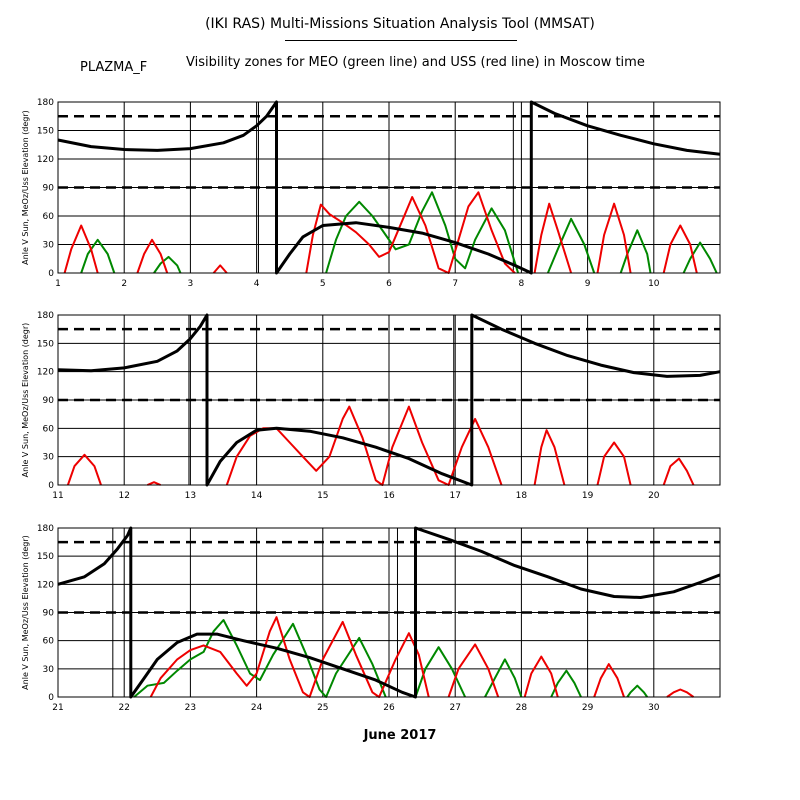 This screenshot has height=800, width=800. Describe the element at coordinates (114, 67) in the screenshot. I see `satellite-name: PLAZMA_F` at that location.